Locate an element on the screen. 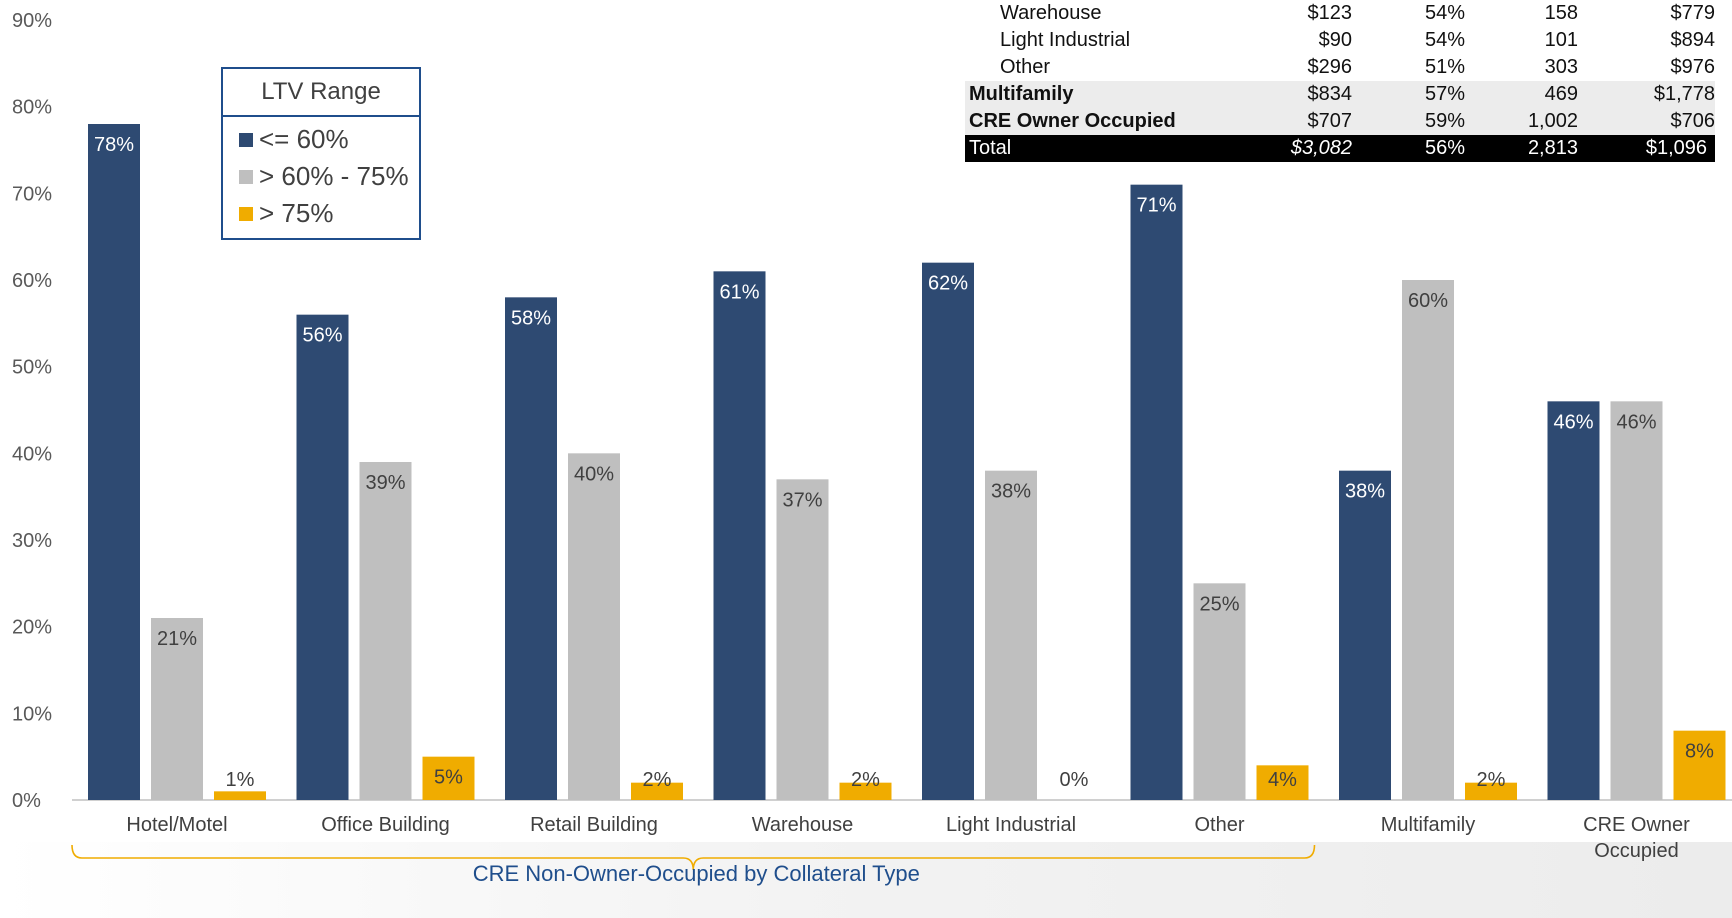 The width and height of the screenshot is (1732, 918). x-tick-label: Hotel/Motel is located at coordinates (176, 825).